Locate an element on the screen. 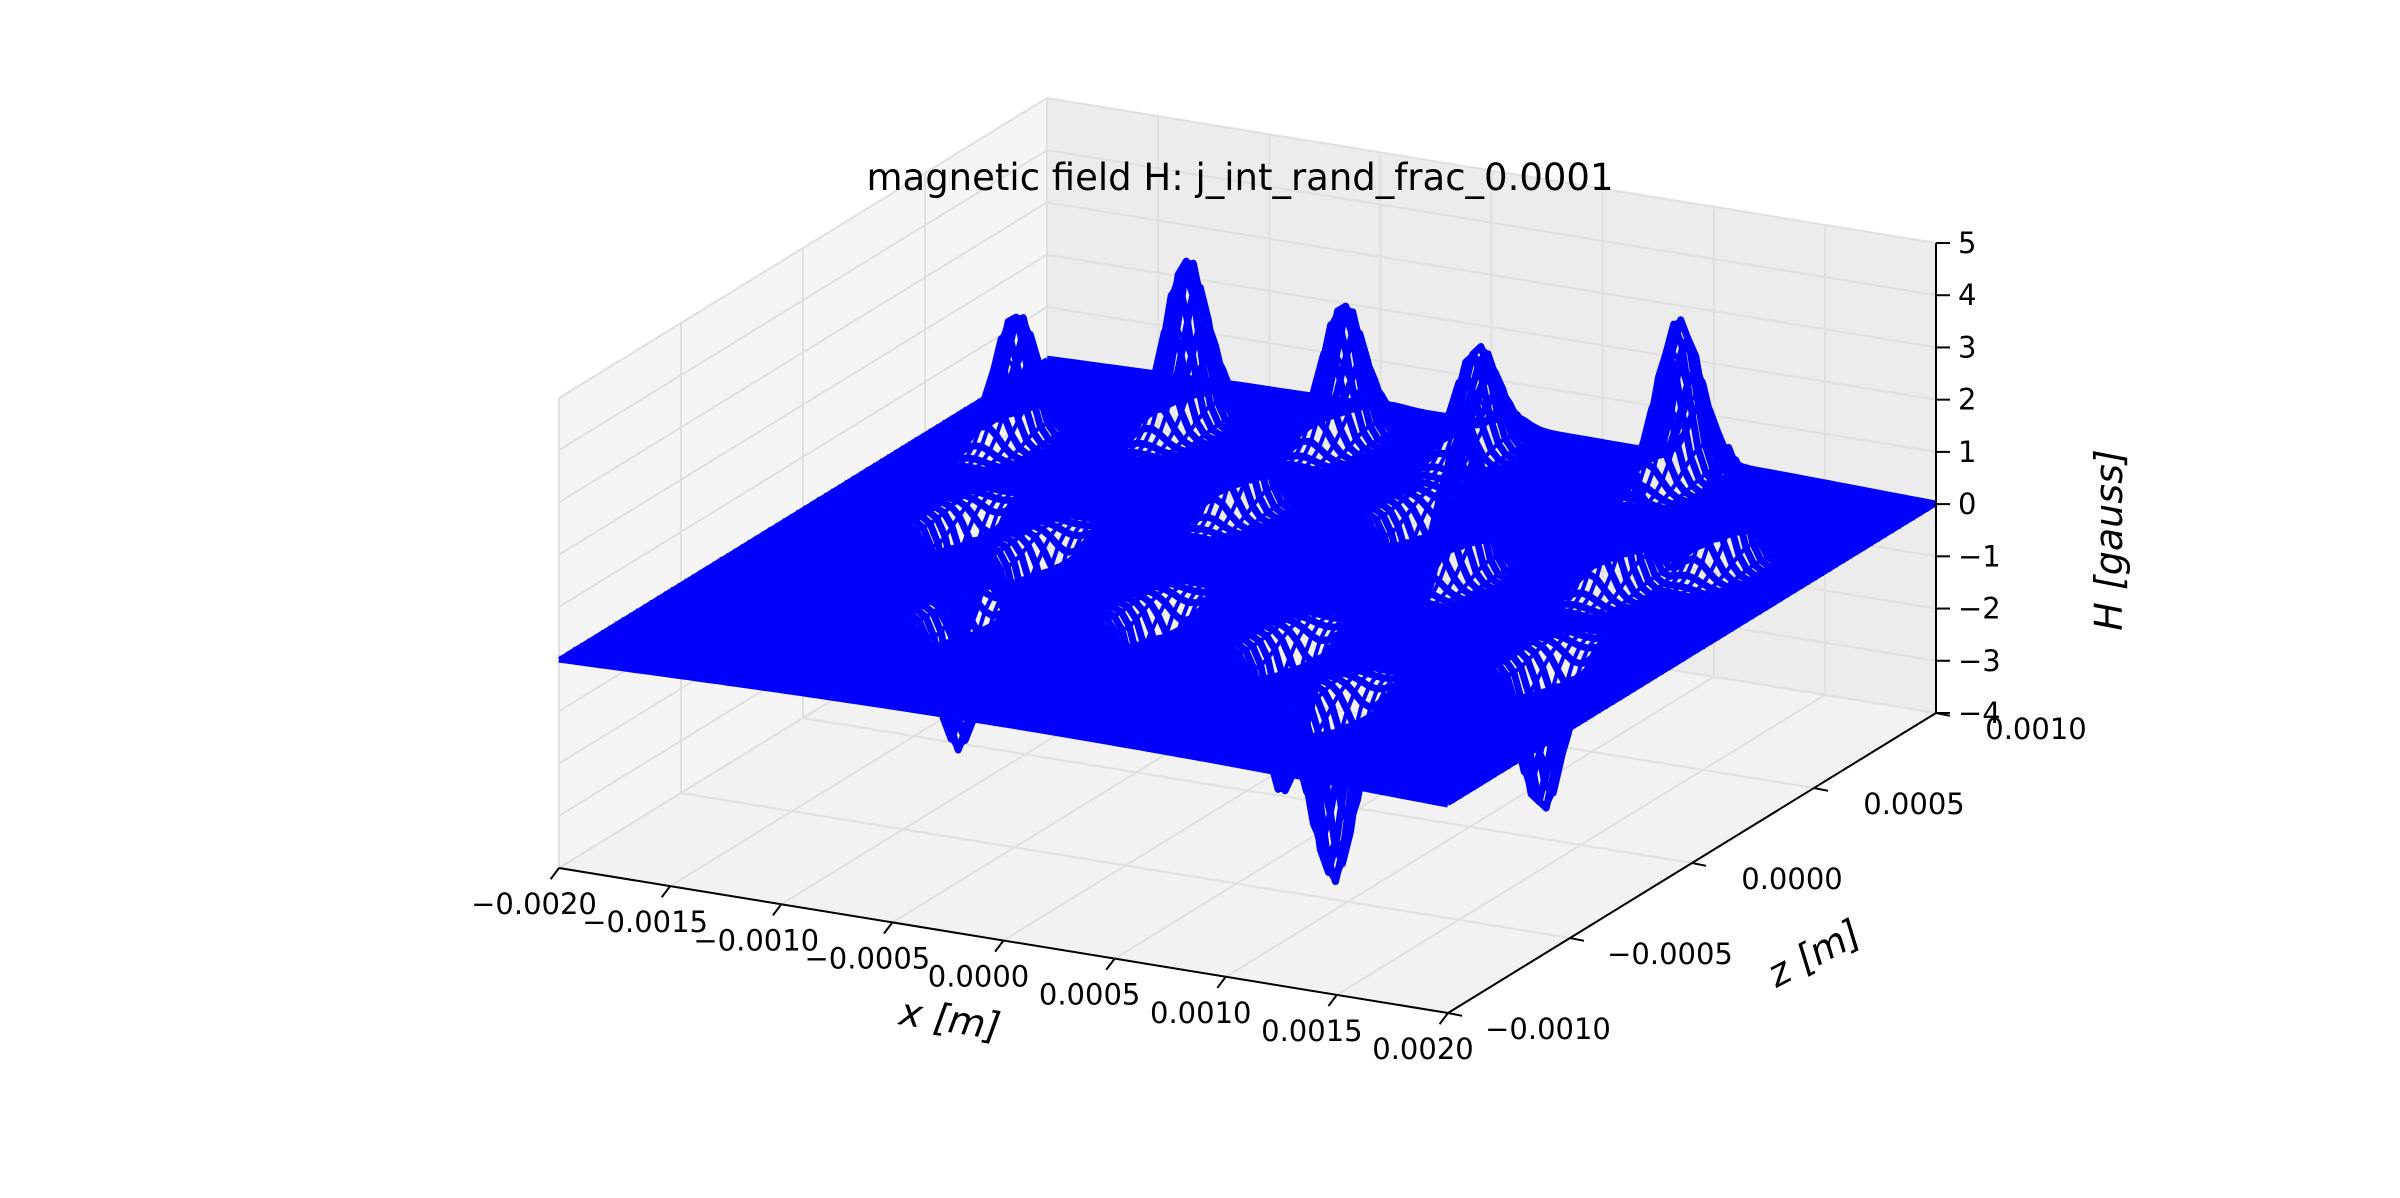 The height and width of the screenshot is (1198, 2400). h-tick-label: −4 is located at coordinates (1979, 713).